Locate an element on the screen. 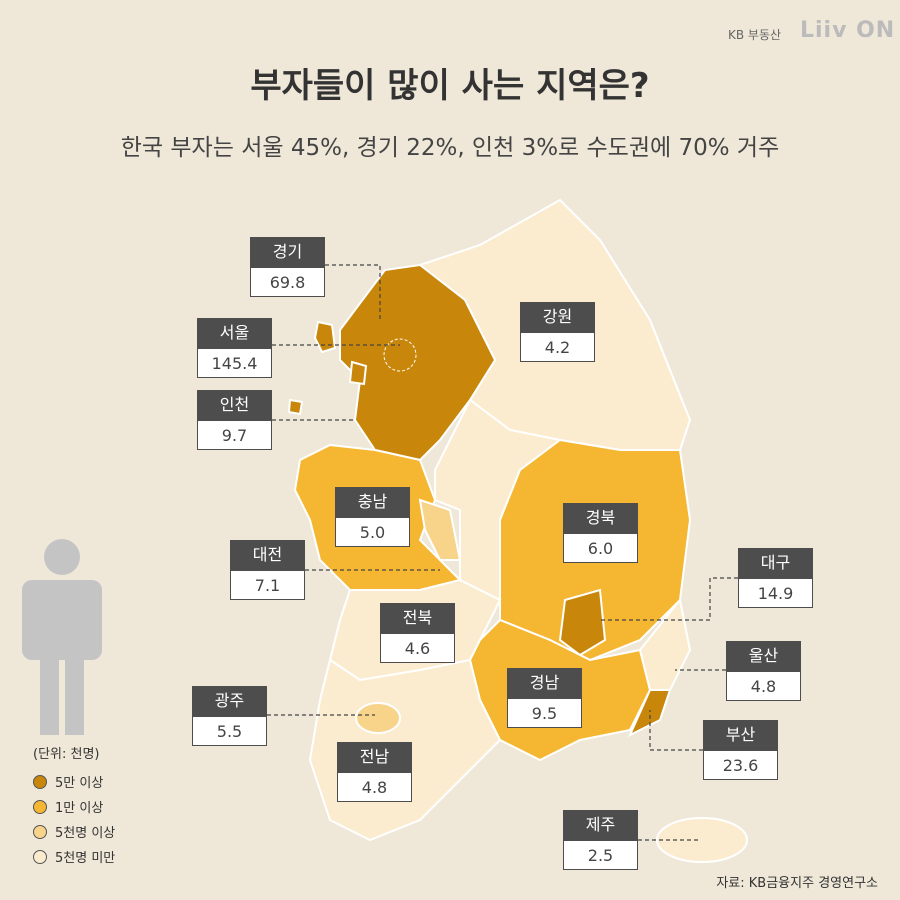 This screenshot has width=900, height=900. region-name: 강원 is located at coordinates (557, 317).